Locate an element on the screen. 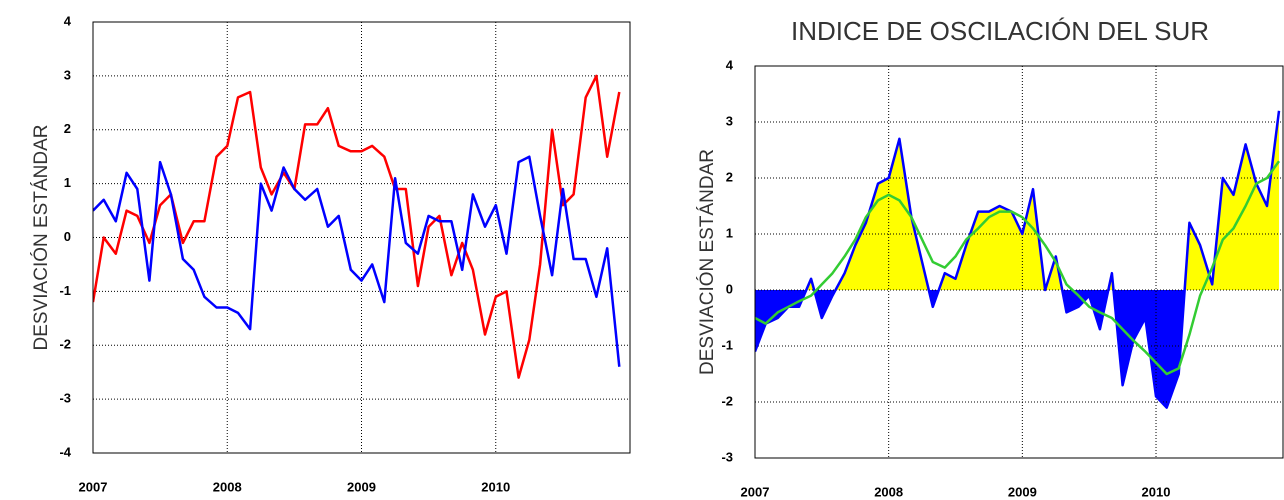 The height and width of the screenshot is (500, 1284). area-below is located at coordinates (1017, 349).